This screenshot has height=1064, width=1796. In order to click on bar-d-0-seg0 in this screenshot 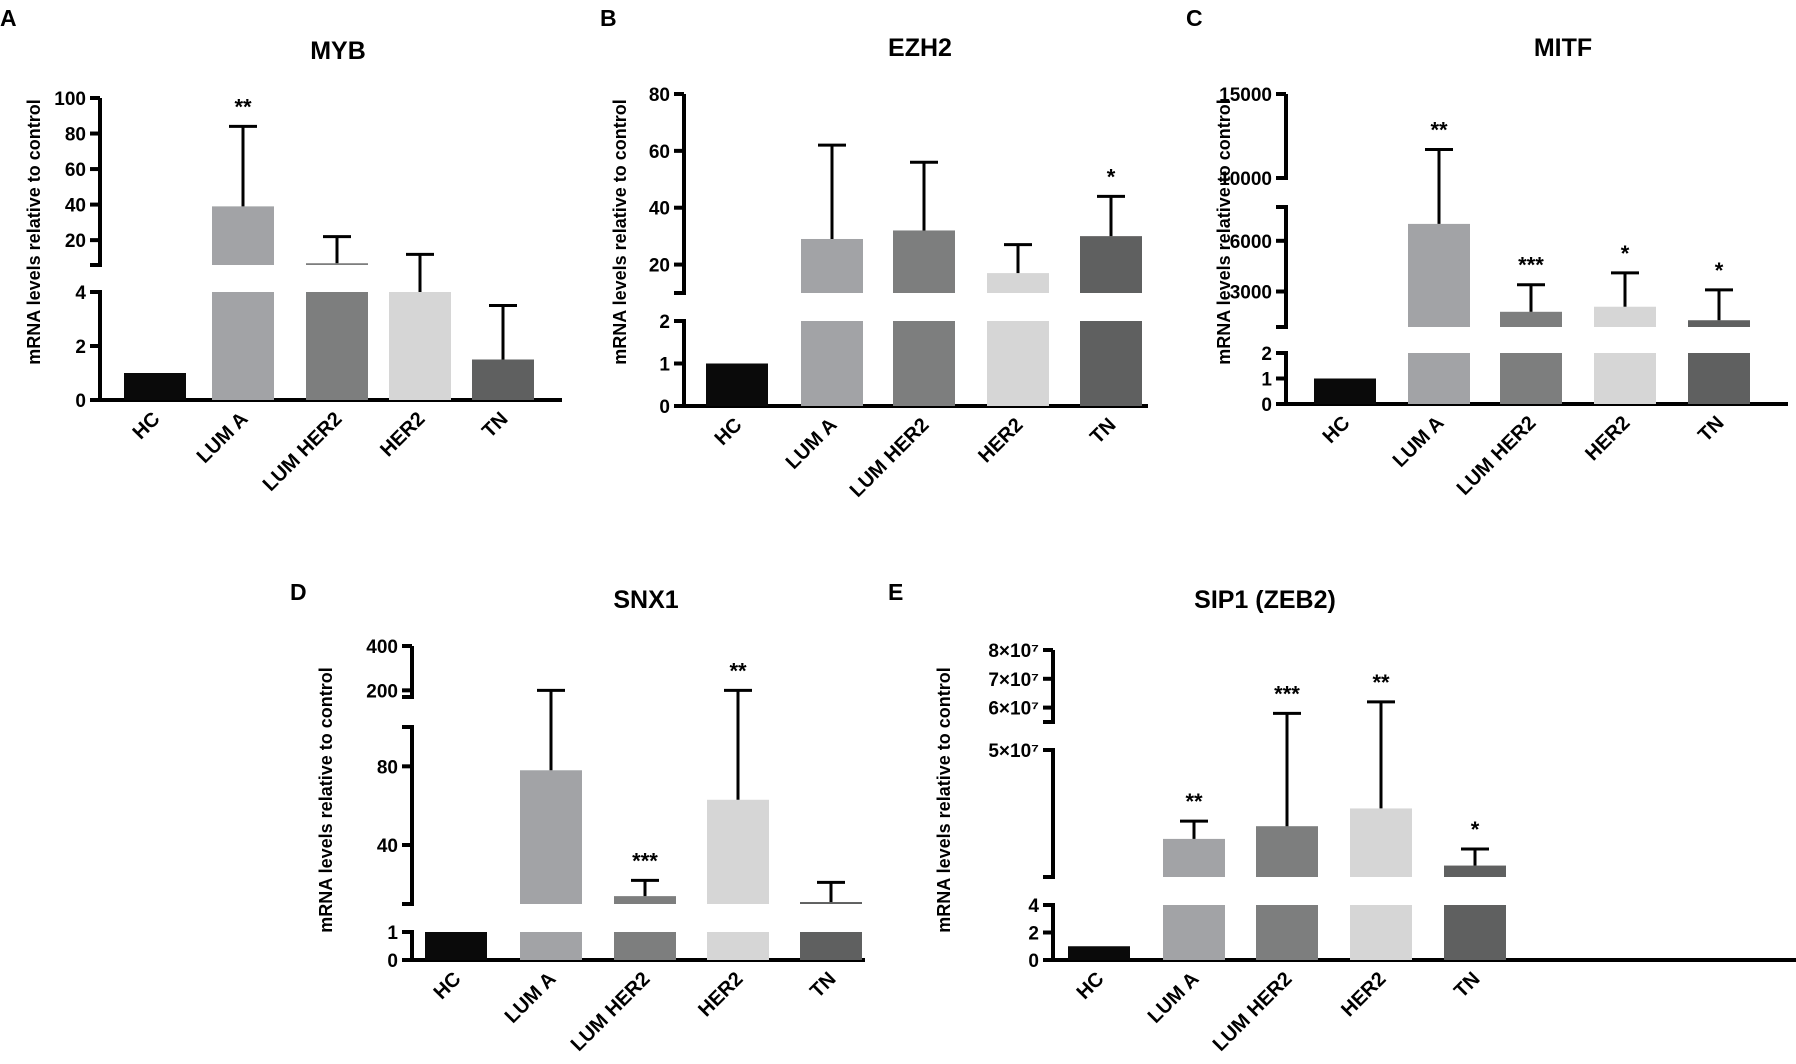, I will do `click(456, 946)`.